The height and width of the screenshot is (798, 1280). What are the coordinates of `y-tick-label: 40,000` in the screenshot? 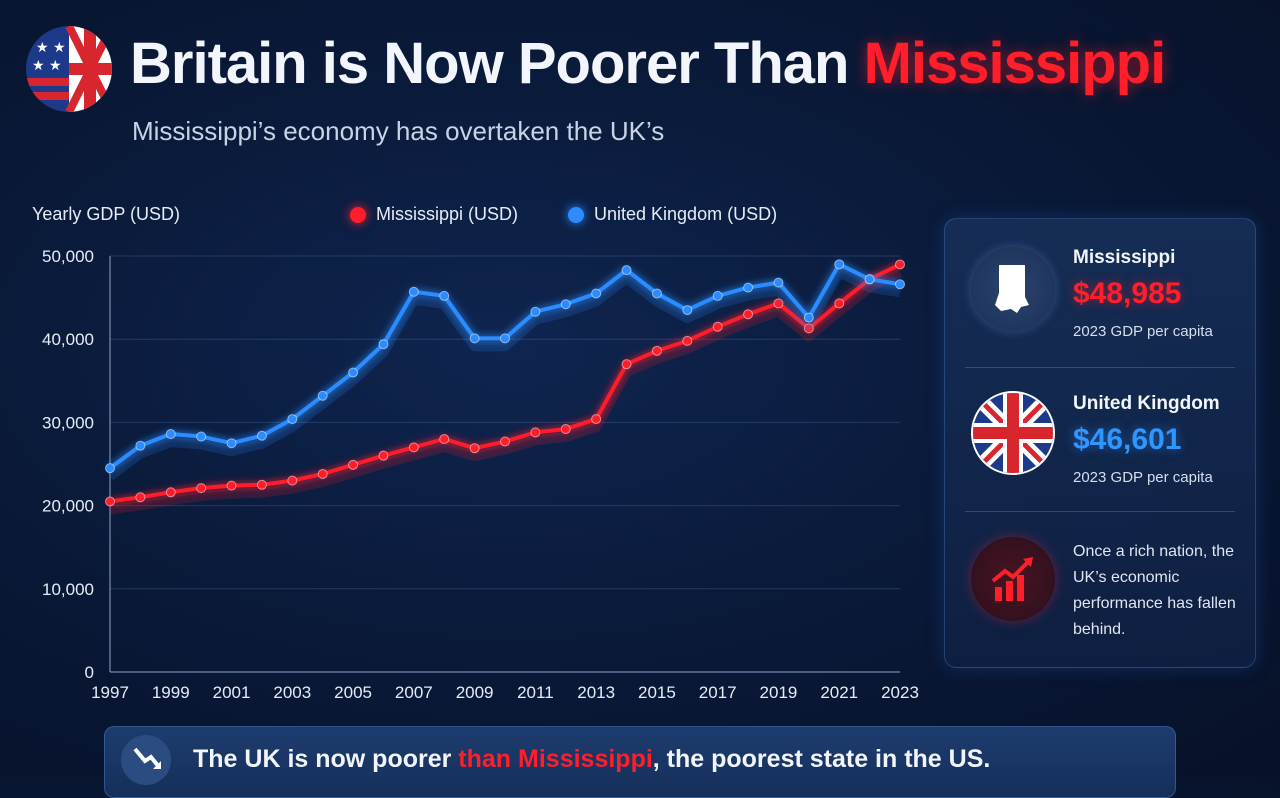 It's located at (68, 339).